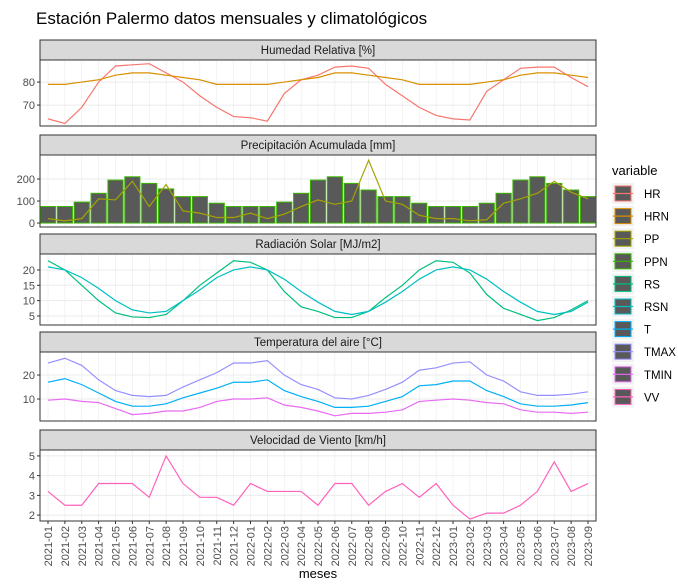 The height and width of the screenshot is (588, 678). What do you see at coordinates (635, 170) in the screenshot?
I see `legend-title: variable` at bounding box center [635, 170].